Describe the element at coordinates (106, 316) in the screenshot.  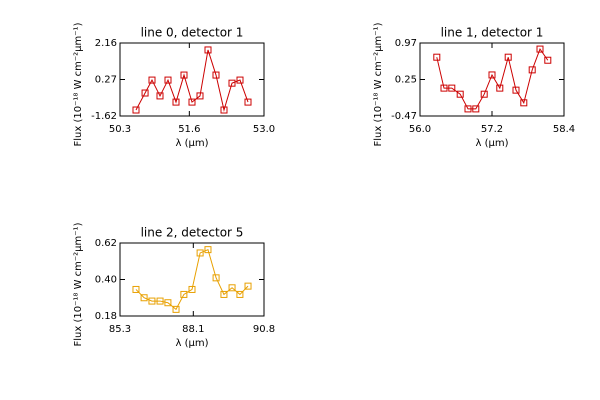
I see `y-tick-label: 0.18` at that location.